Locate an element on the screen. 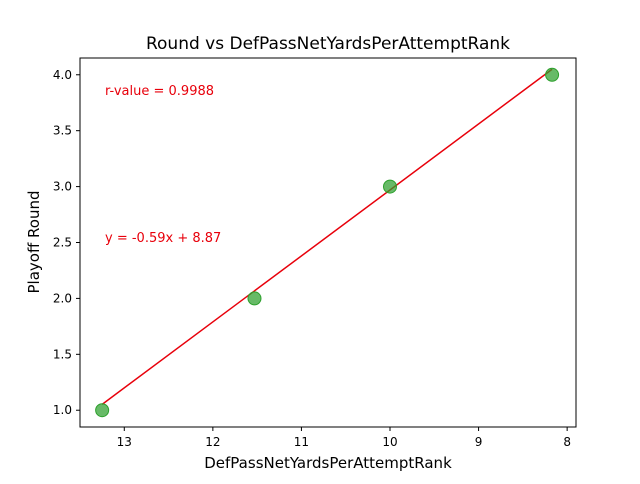  r-value-annotation: r-value = 0.9988 is located at coordinates (159, 91).